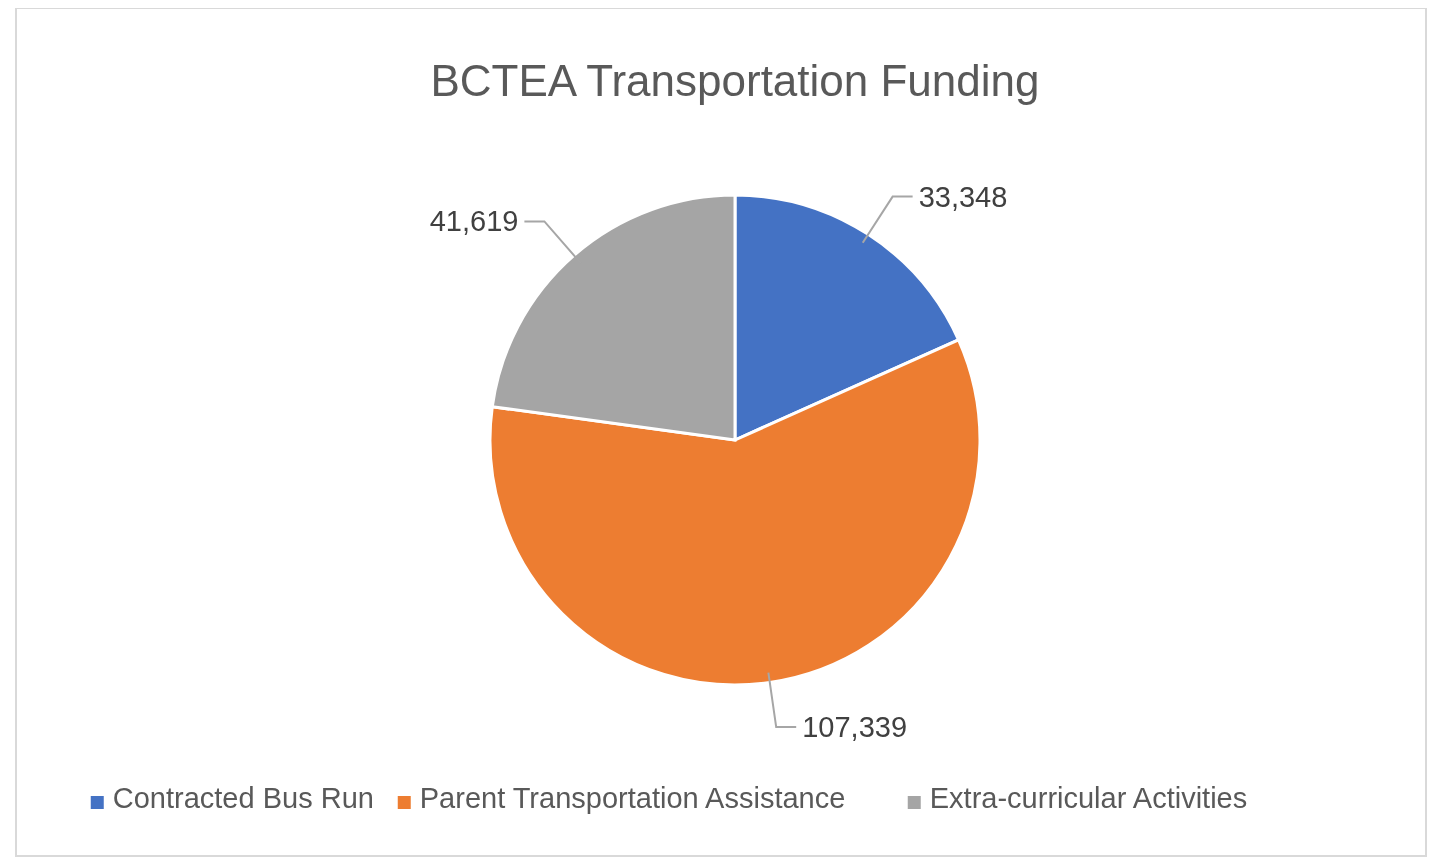 The image size is (1439, 863). Describe the element at coordinates (1088, 798) in the screenshot. I see `legend-label: Extra-curricular Activities` at that location.